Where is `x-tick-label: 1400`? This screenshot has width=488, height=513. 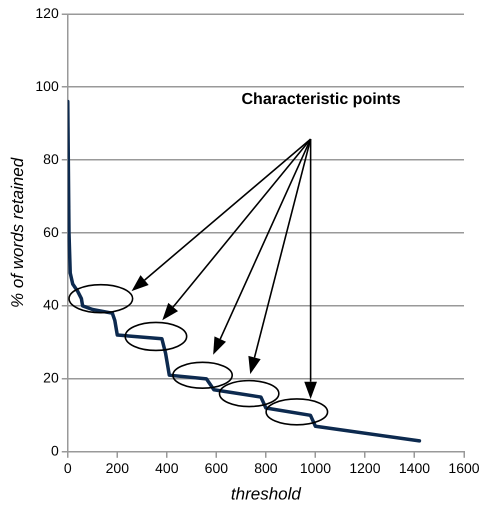 x-tick-label: 1400 is located at coordinates (414, 468).